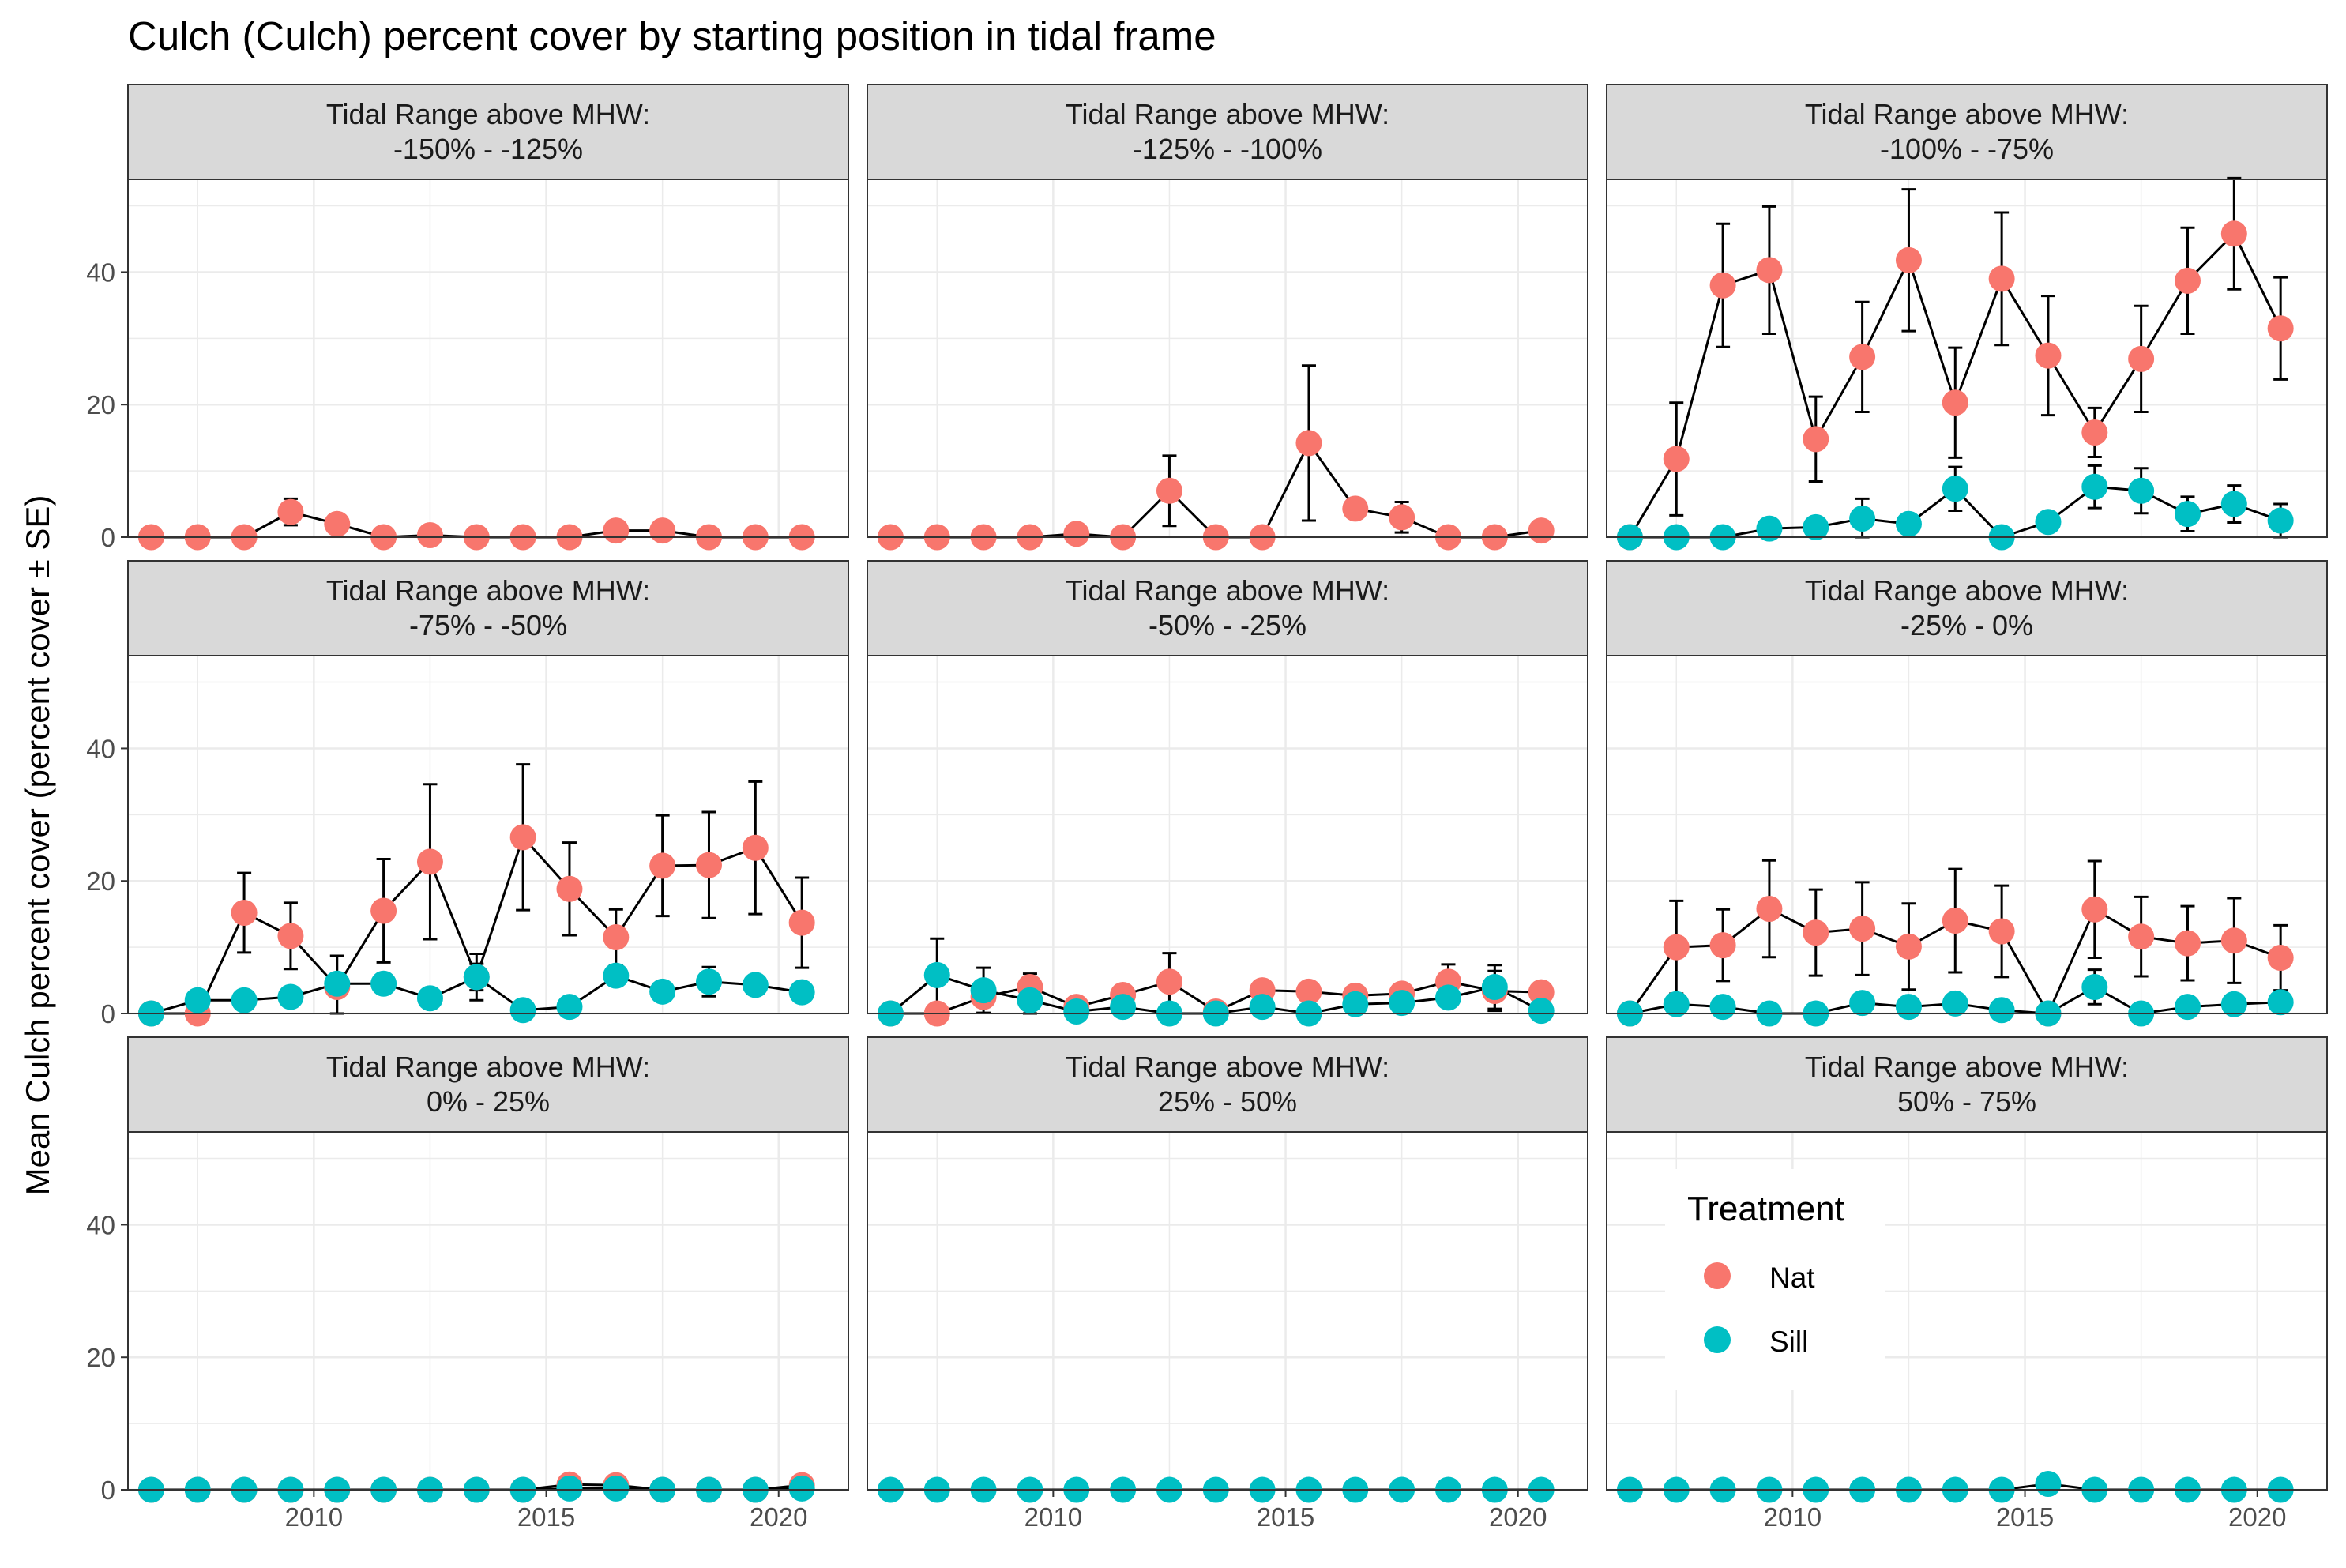 Image resolution: width=2346 pixels, height=1568 pixels. What do you see at coordinates (1227, 149) in the screenshot?
I see `facet-strip-label: -125% - -100%` at bounding box center [1227, 149].